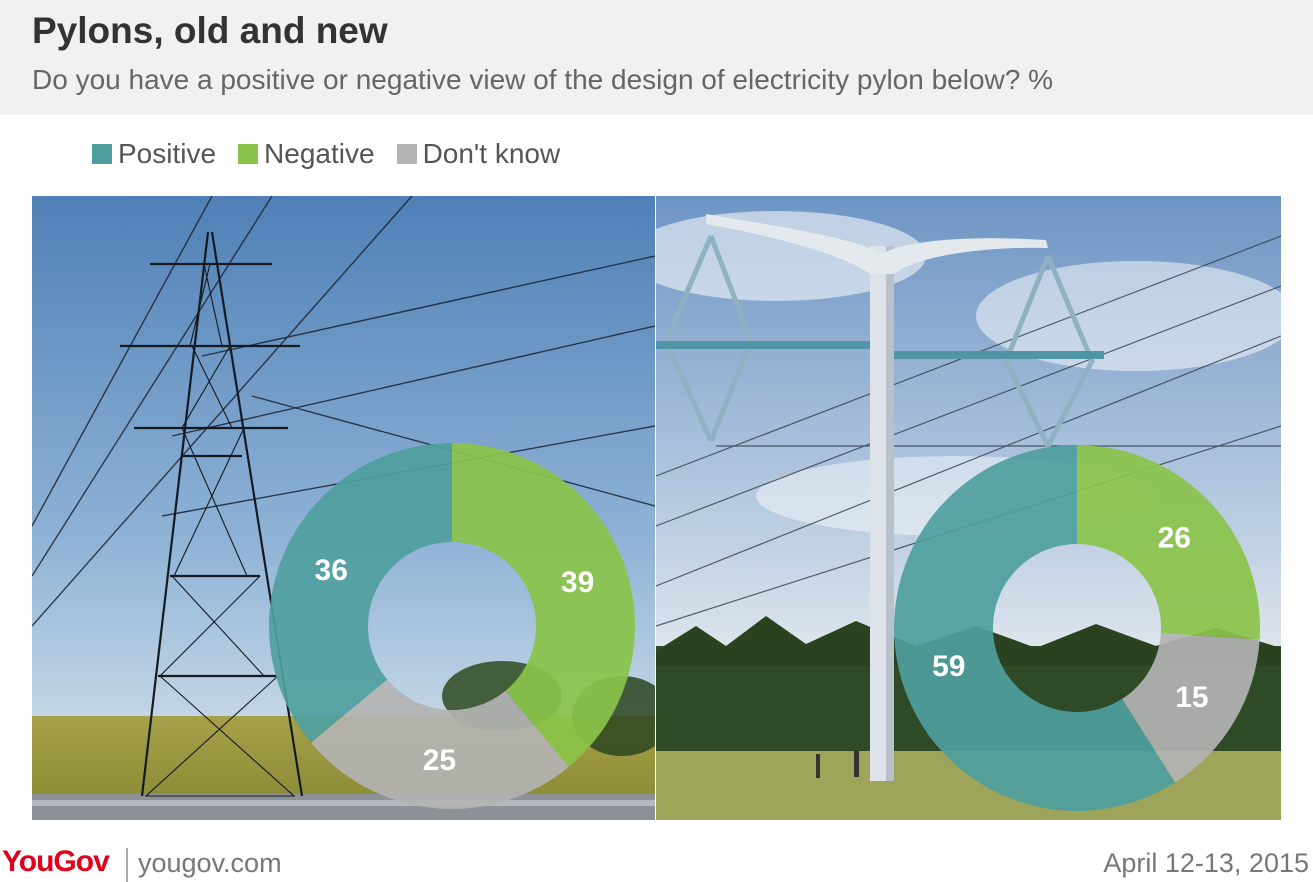 This screenshot has width=1313, height=882. I want to click on legend-item-dont-know: Don't know, so click(478, 154).